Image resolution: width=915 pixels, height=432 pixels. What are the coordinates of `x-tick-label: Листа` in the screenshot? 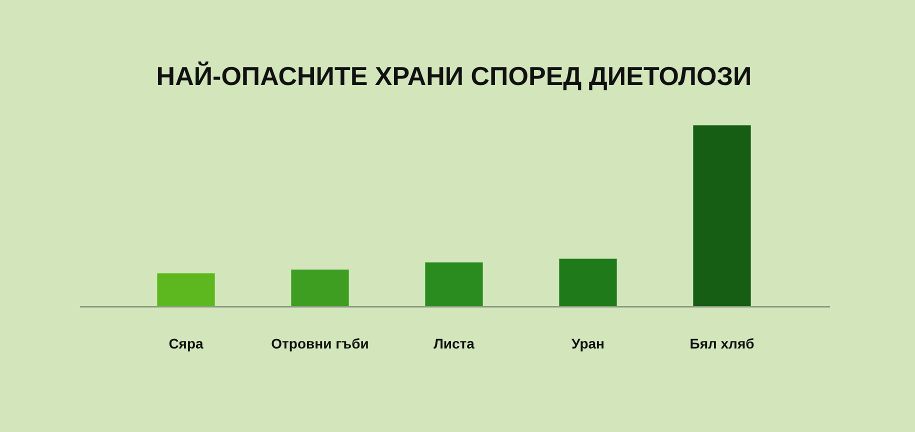 It's located at (454, 343).